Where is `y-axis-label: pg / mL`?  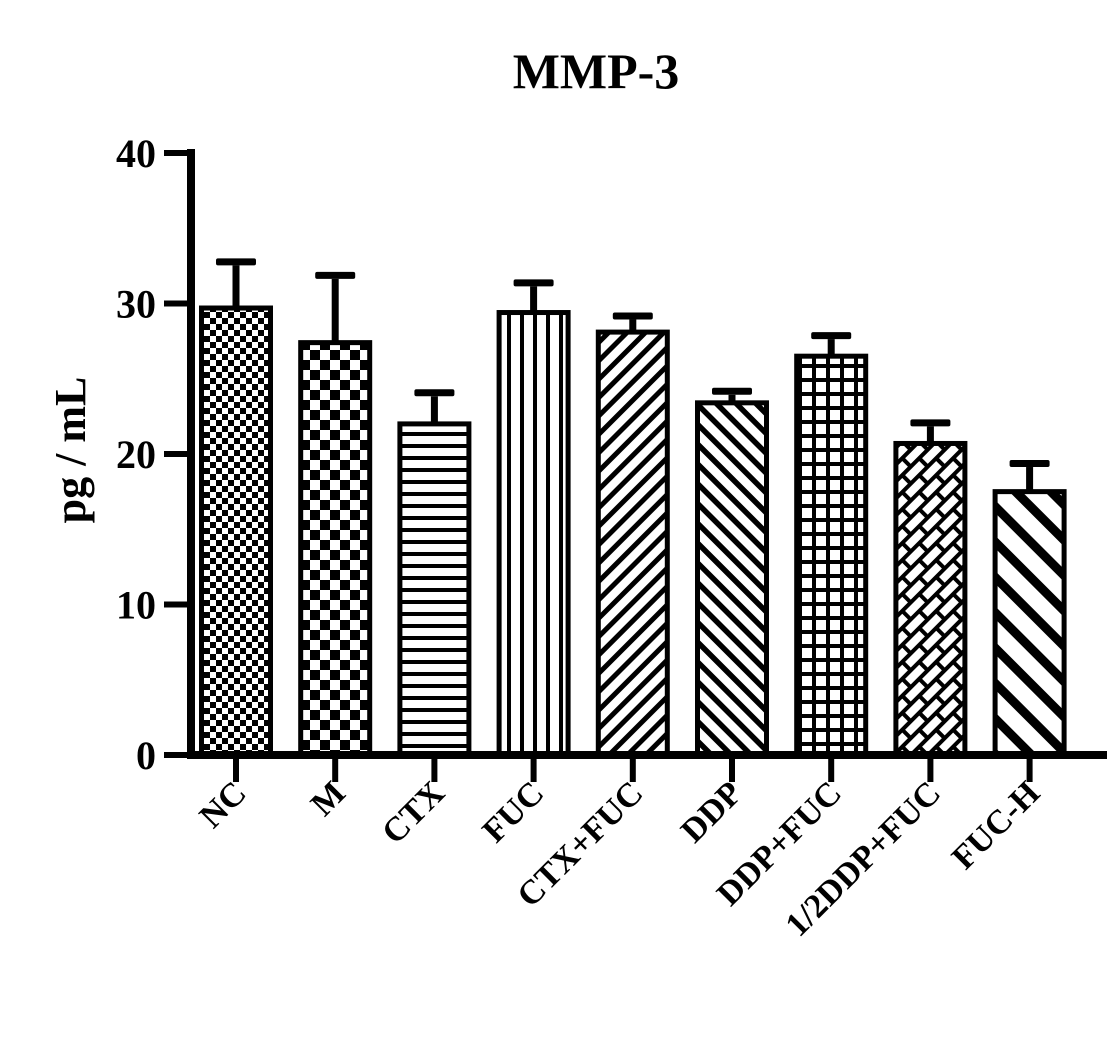 y-axis-label: pg / mL is located at coordinates (70, 450).